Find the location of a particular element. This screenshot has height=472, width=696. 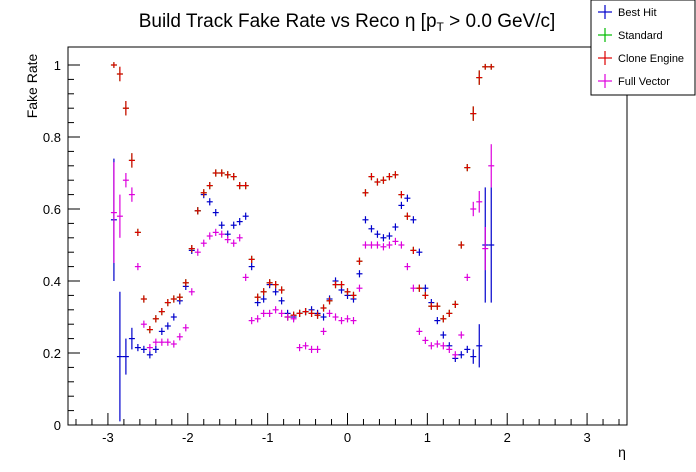

legend-label: Standard is located at coordinates (640, 36).